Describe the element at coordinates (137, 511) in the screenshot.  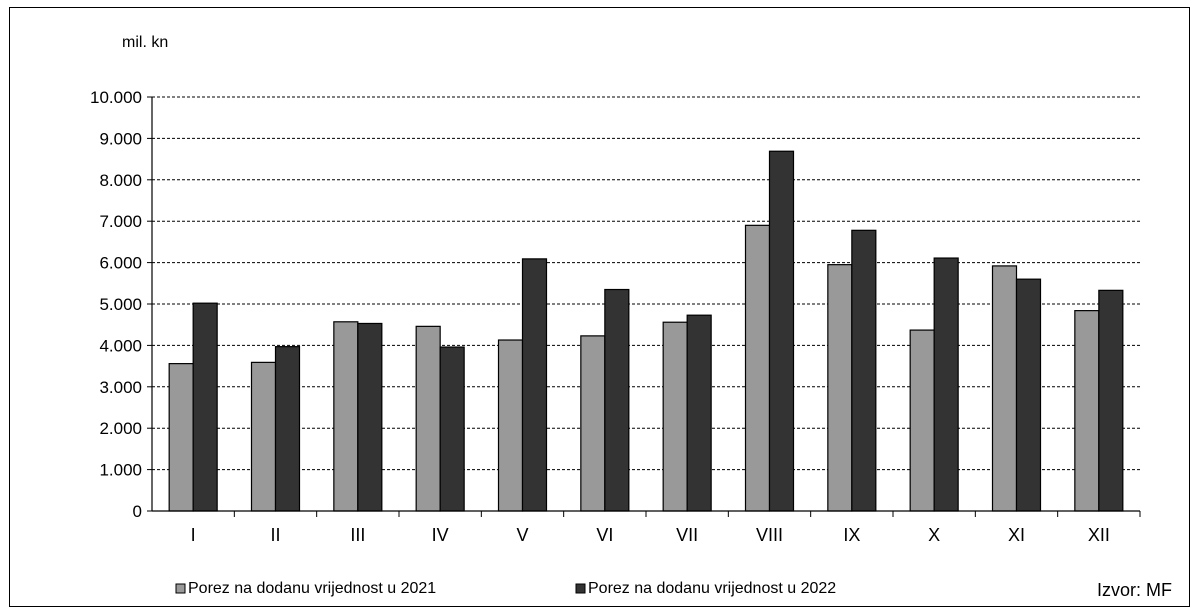
I see `y-tick-label: 0` at that location.